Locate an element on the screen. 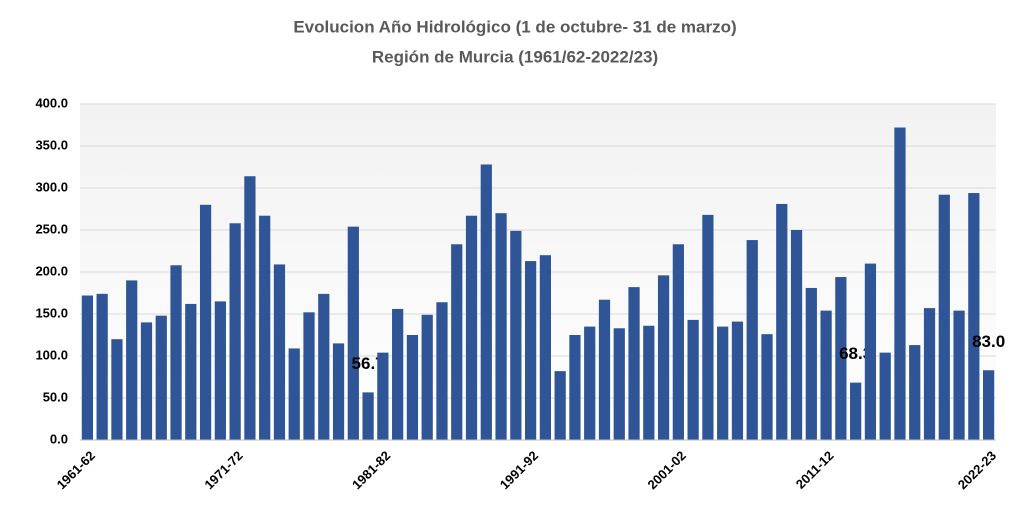 The width and height of the screenshot is (1010, 519). x-tick-label: 2011-12 is located at coordinates (815, 470).